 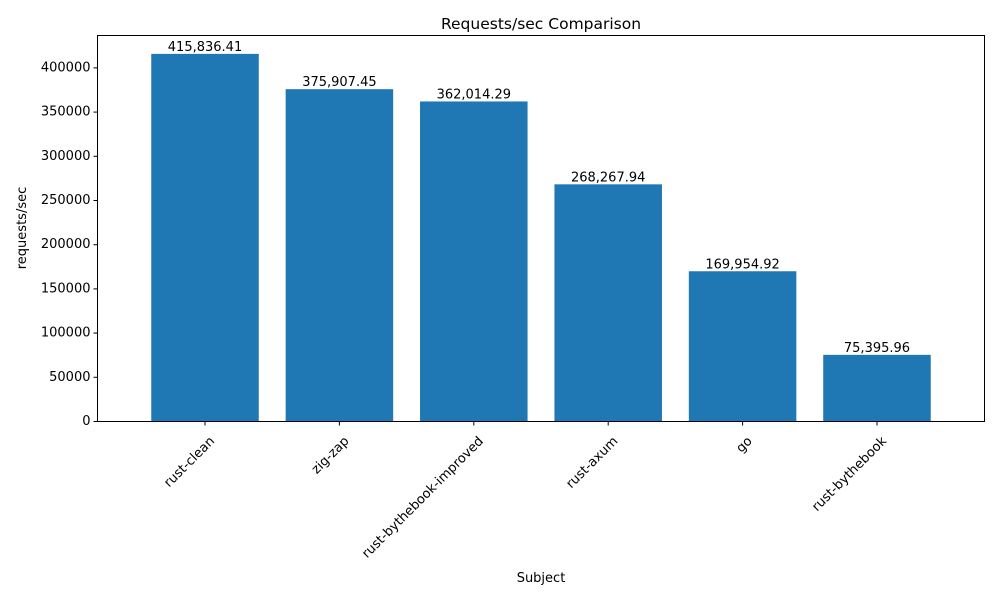 I want to click on bar-rust-bythebook, so click(x=877, y=388).